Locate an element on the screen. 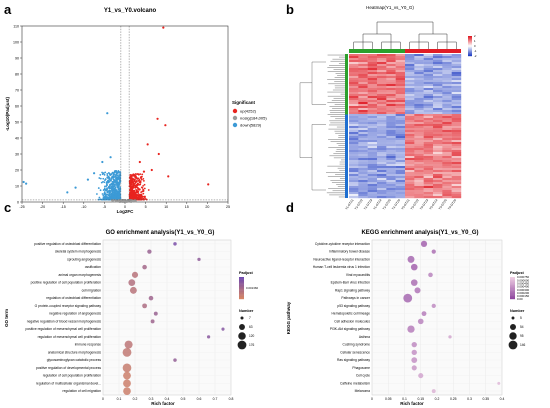 This screenshot has height=408, width=550. legend-nosig-marker is located at coordinates (235, 118).